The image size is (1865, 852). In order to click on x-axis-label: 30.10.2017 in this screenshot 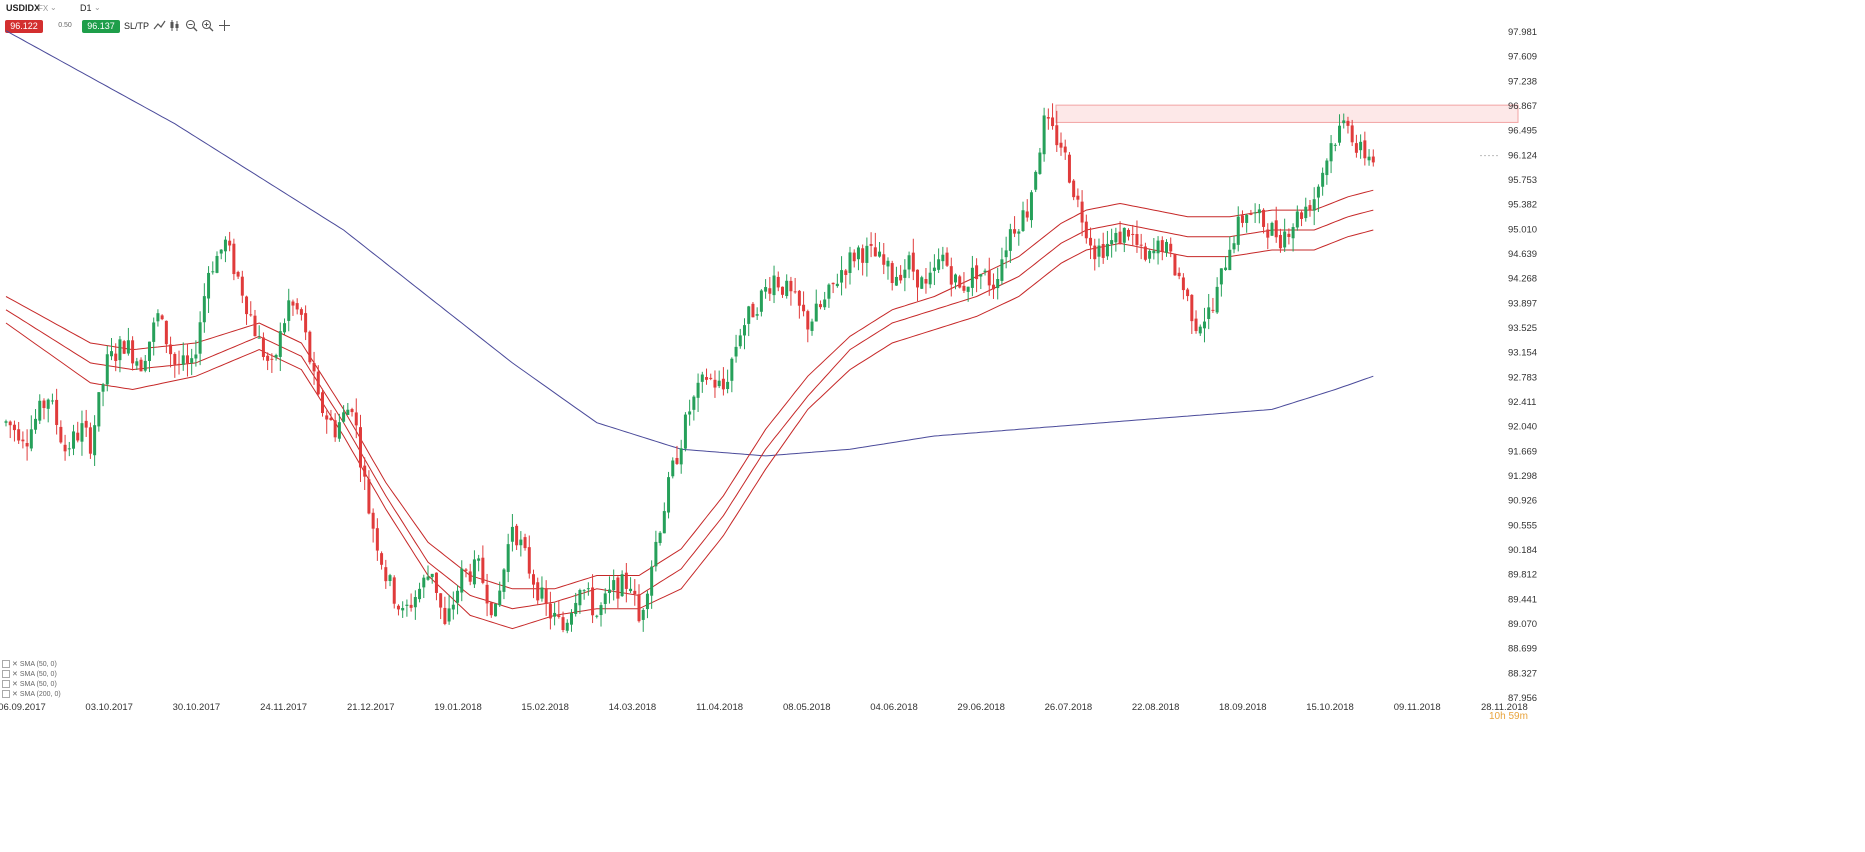, I will do `click(197, 707)`.